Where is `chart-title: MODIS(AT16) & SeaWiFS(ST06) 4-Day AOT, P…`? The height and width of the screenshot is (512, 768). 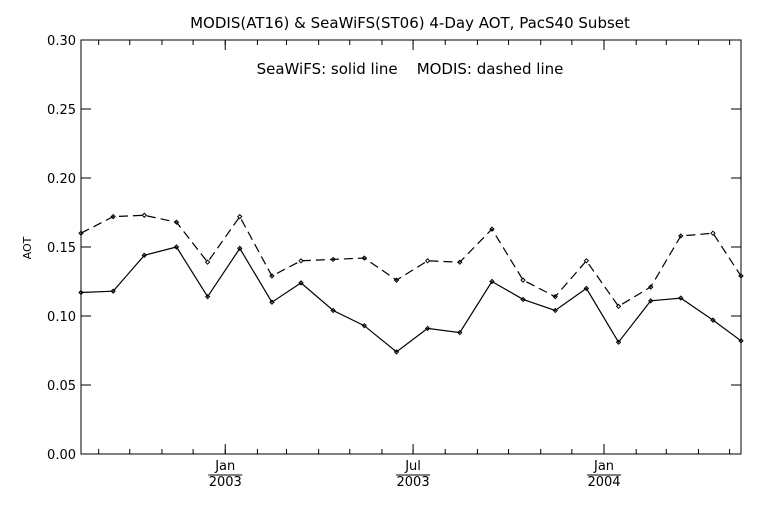
chart-title: MODIS(AT16) & SeaWiFS(ST06) 4-Day AOT, P… is located at coordinates (410, 23).